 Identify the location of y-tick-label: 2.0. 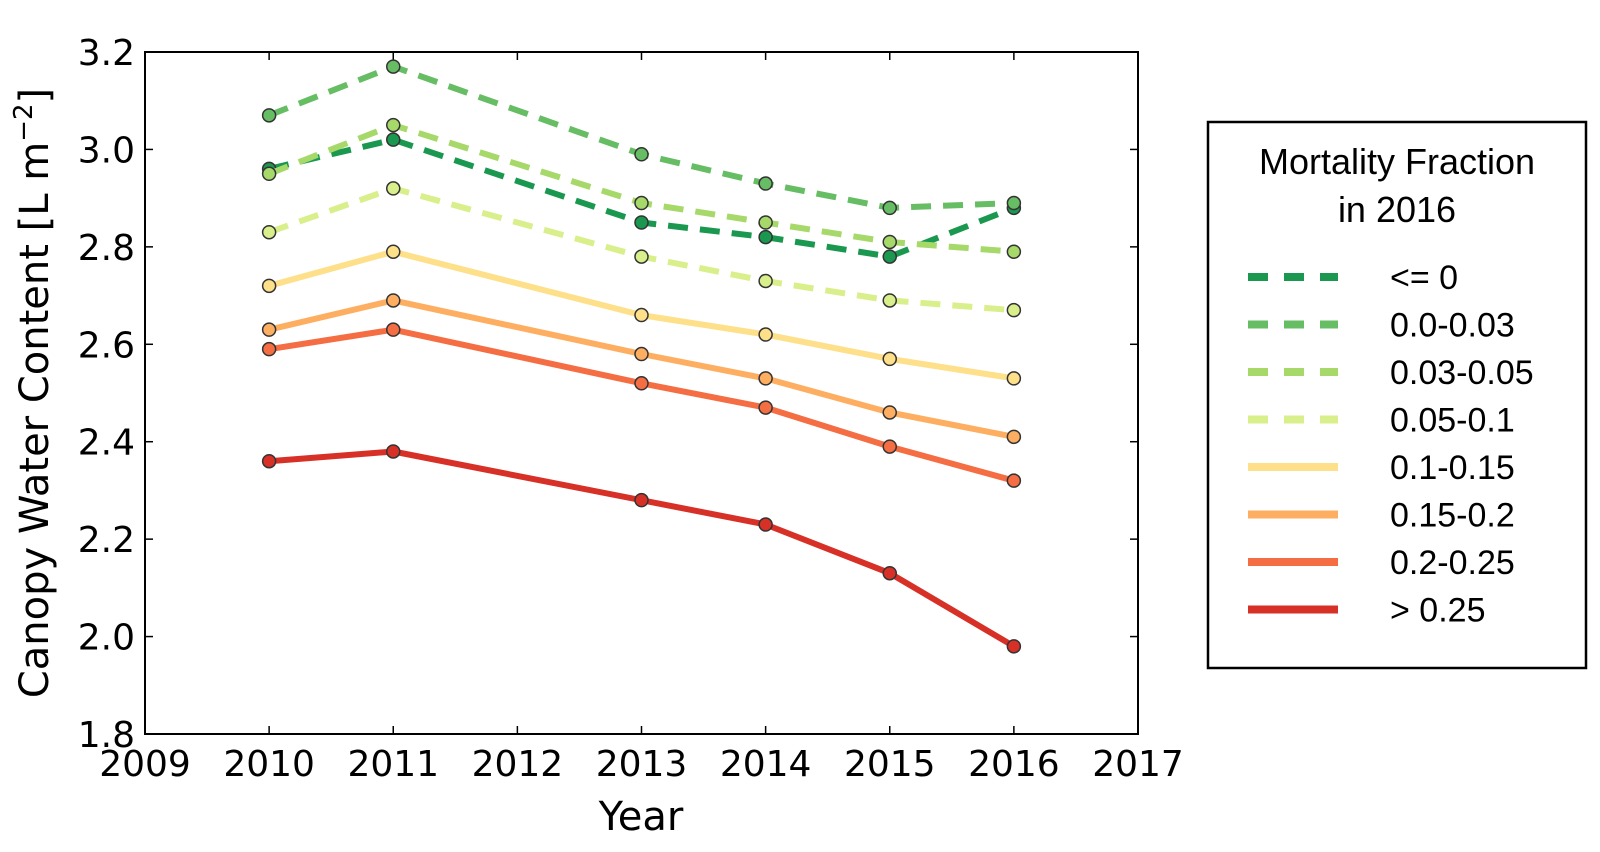
(106, 638).